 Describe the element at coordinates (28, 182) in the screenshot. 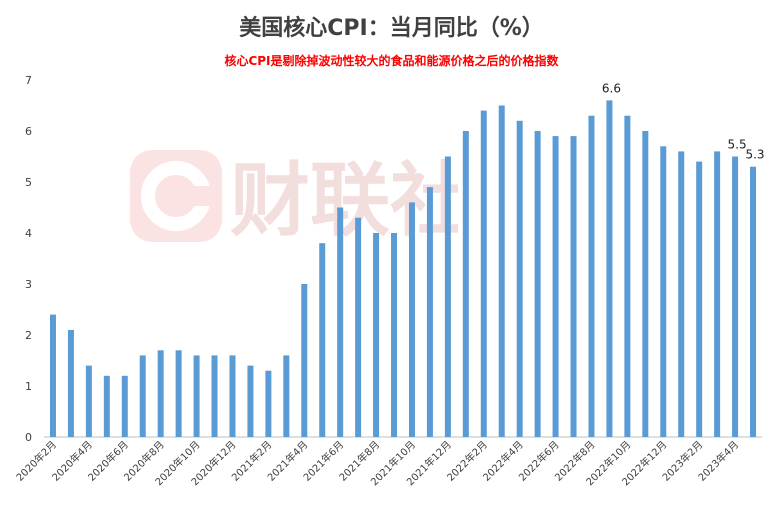

I see `y-tick-label: 5` at that location.